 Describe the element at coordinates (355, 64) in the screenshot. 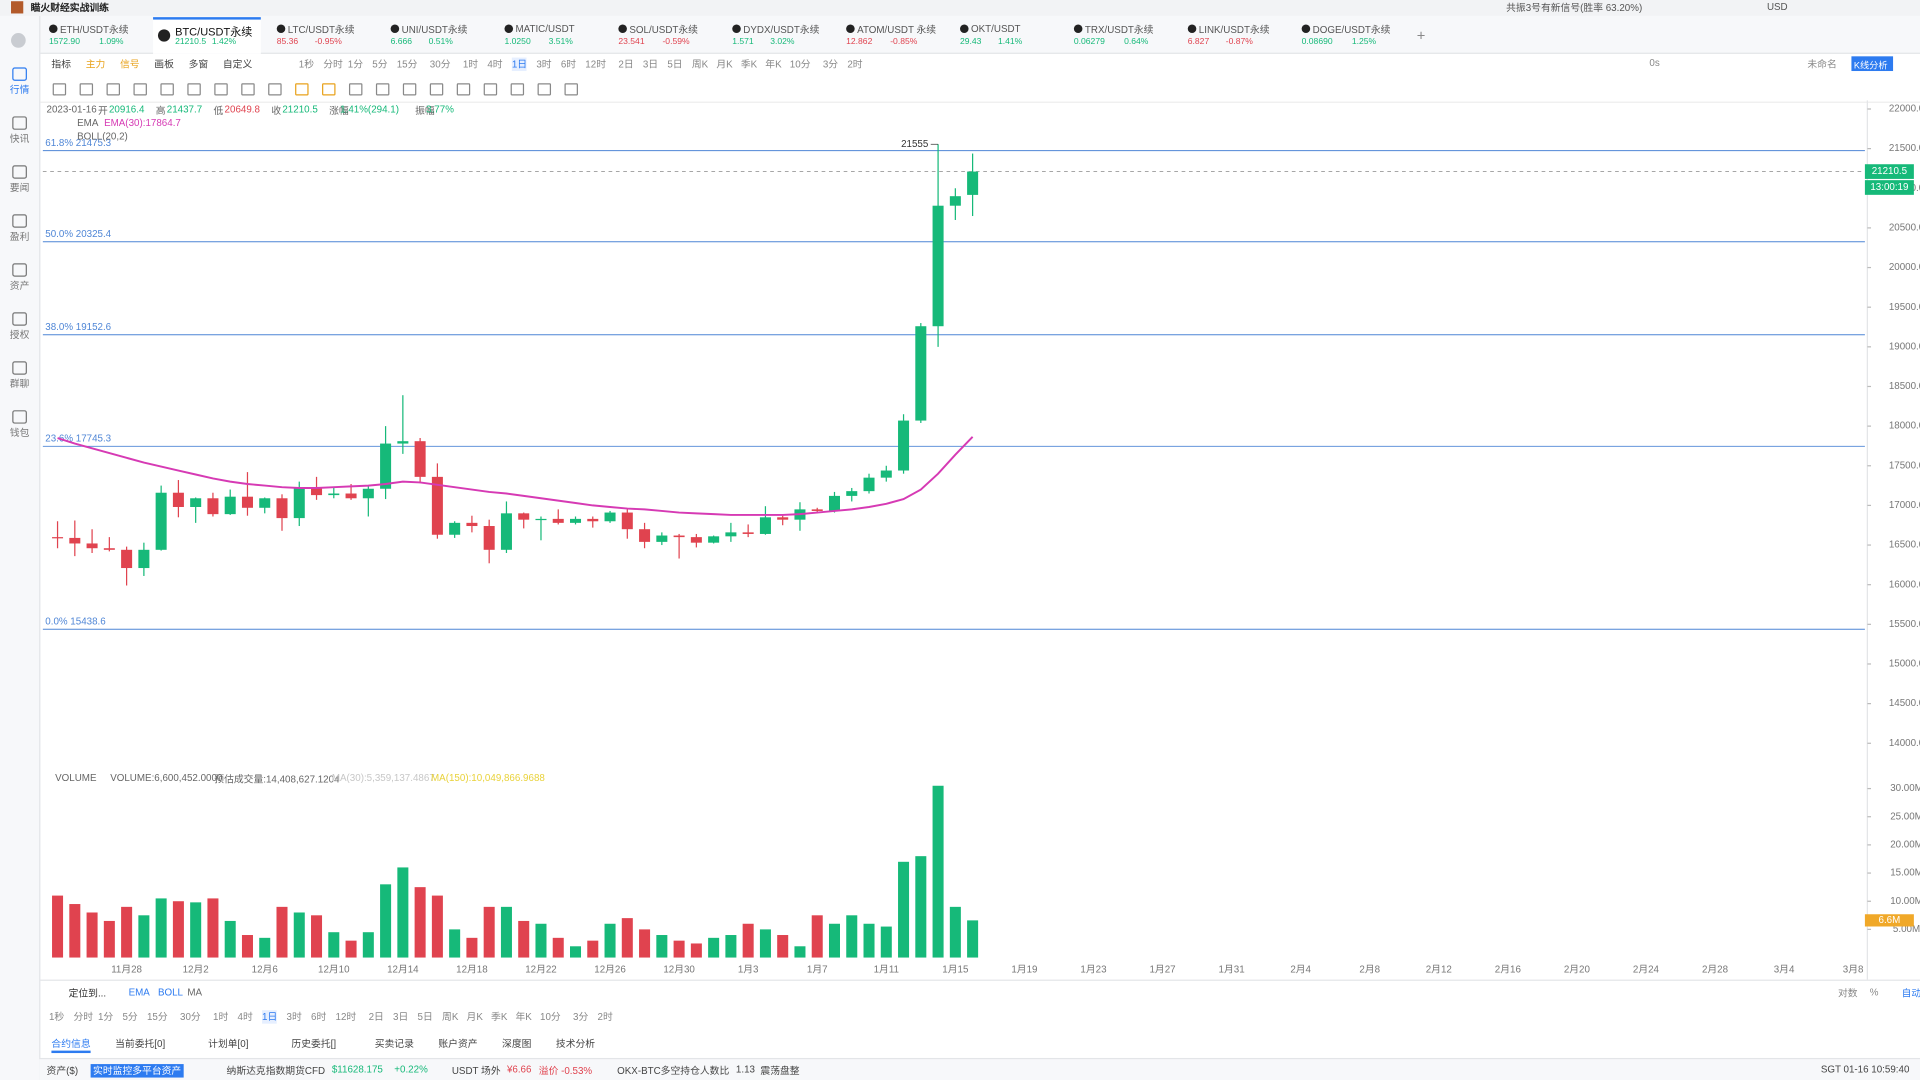

I see `interval: 1分` at that location.